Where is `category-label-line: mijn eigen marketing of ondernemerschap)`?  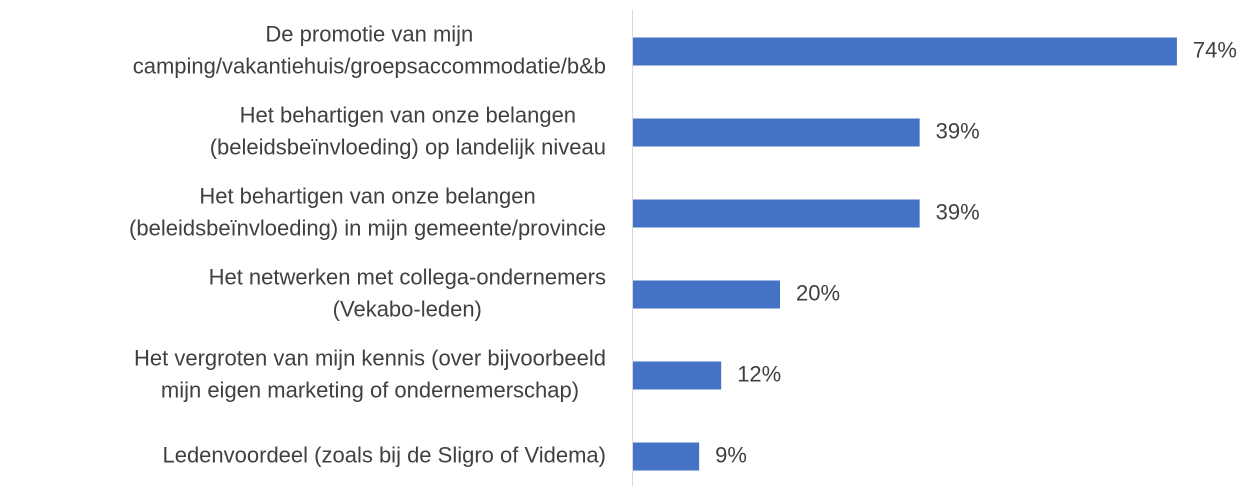
category-label-line: mijn eigen marketing of ondernemerschap) is located at coordinates (370, 389).